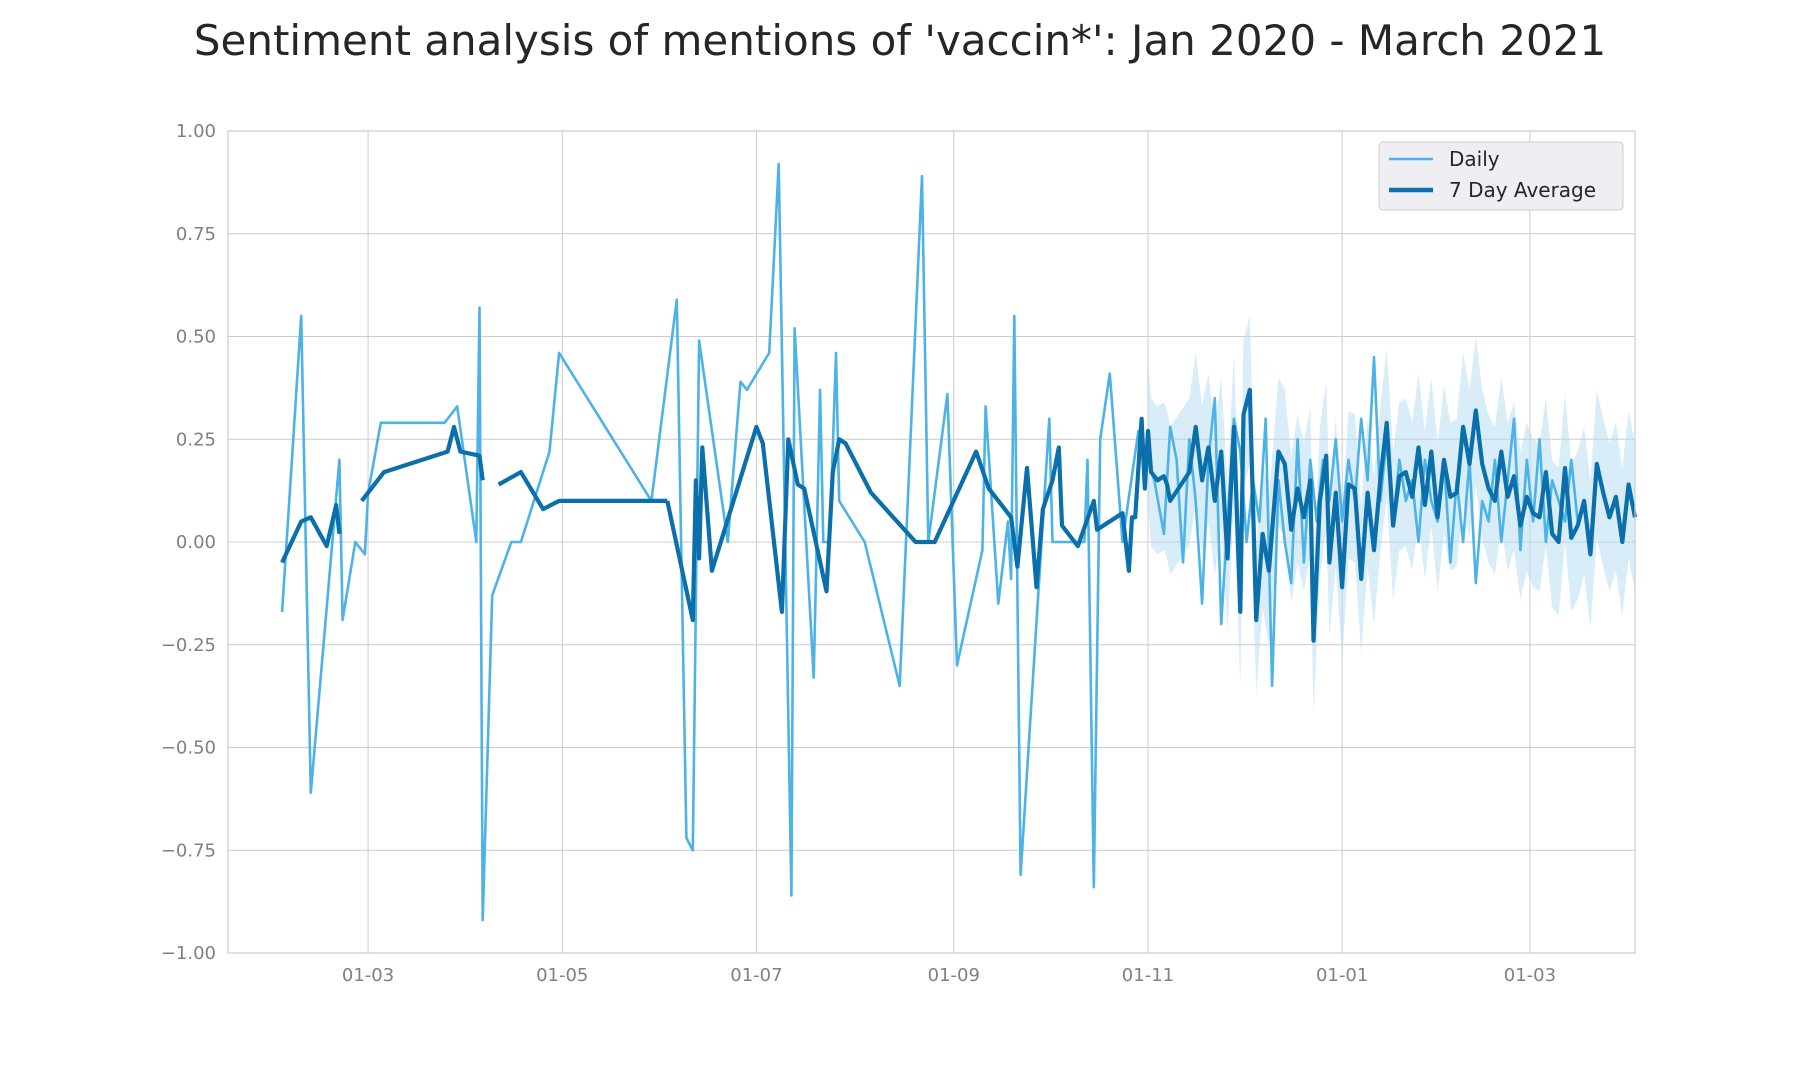  I want to click on x-tick-label: 01-01, so click(1342, 975).